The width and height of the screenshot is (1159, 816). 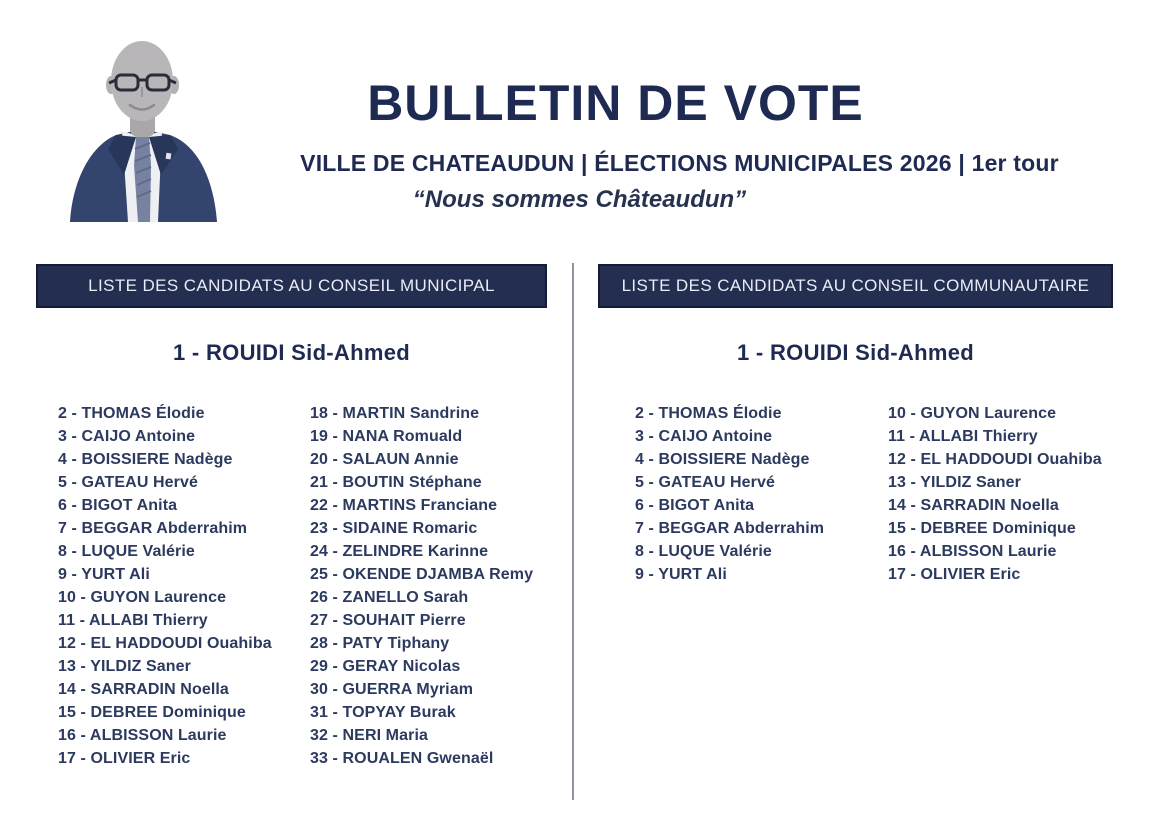 What do you see at coordinates (385, 666) in the screenshot?
I see `candidate-entry: 29 - GERAY Nicolas` at bounding box center [385, 666].